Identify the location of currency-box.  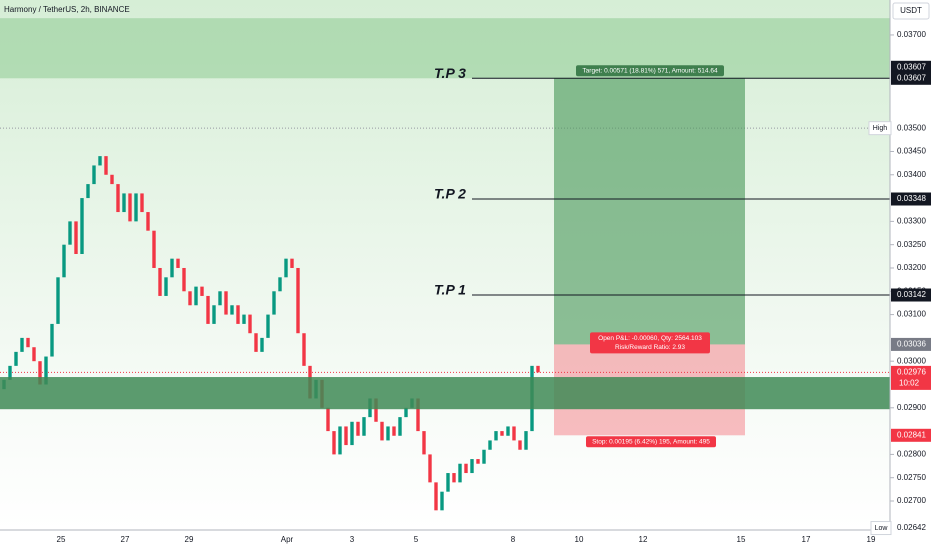
(911, 11).